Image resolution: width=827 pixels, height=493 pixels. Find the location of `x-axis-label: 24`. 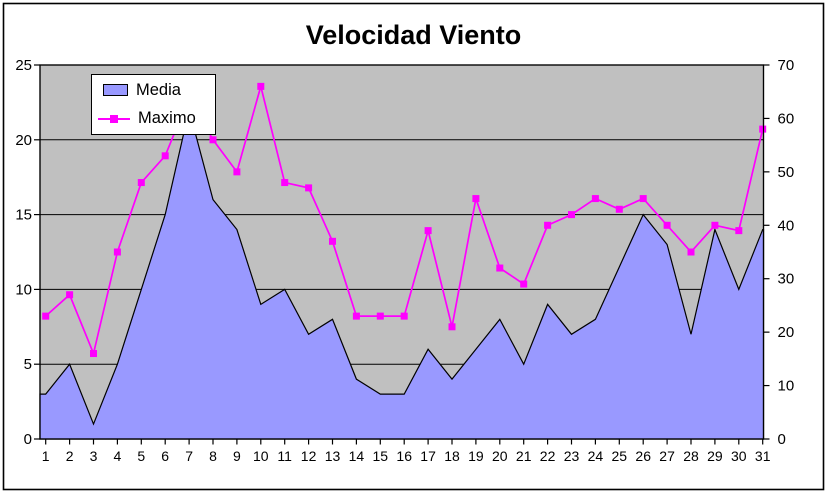

x-axis-label: 24 is located at coordinates (596, 456).